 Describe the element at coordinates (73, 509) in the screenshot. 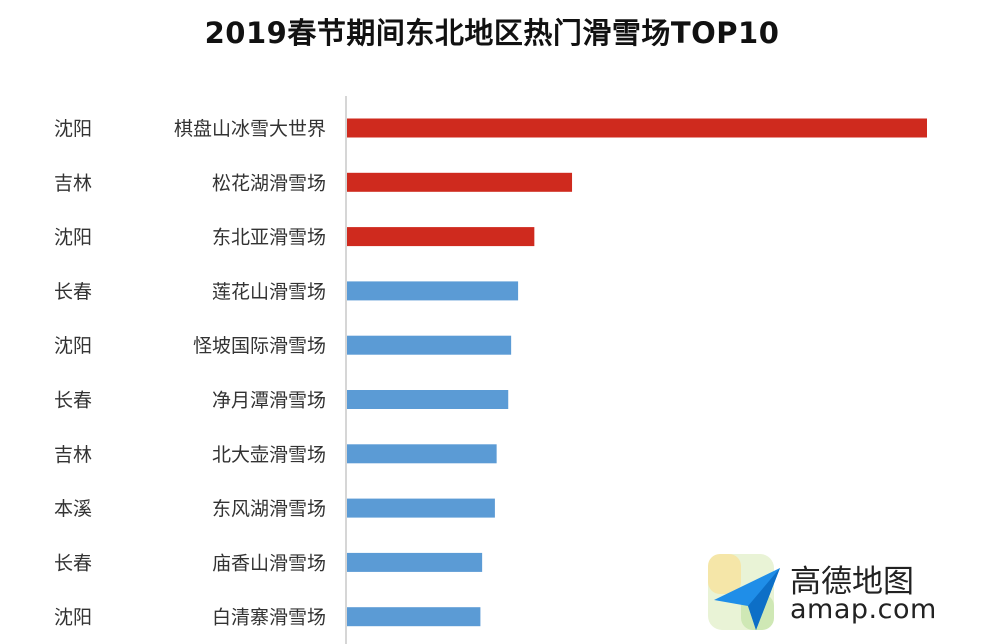

I see `city-label-8: 本溪` at that location.